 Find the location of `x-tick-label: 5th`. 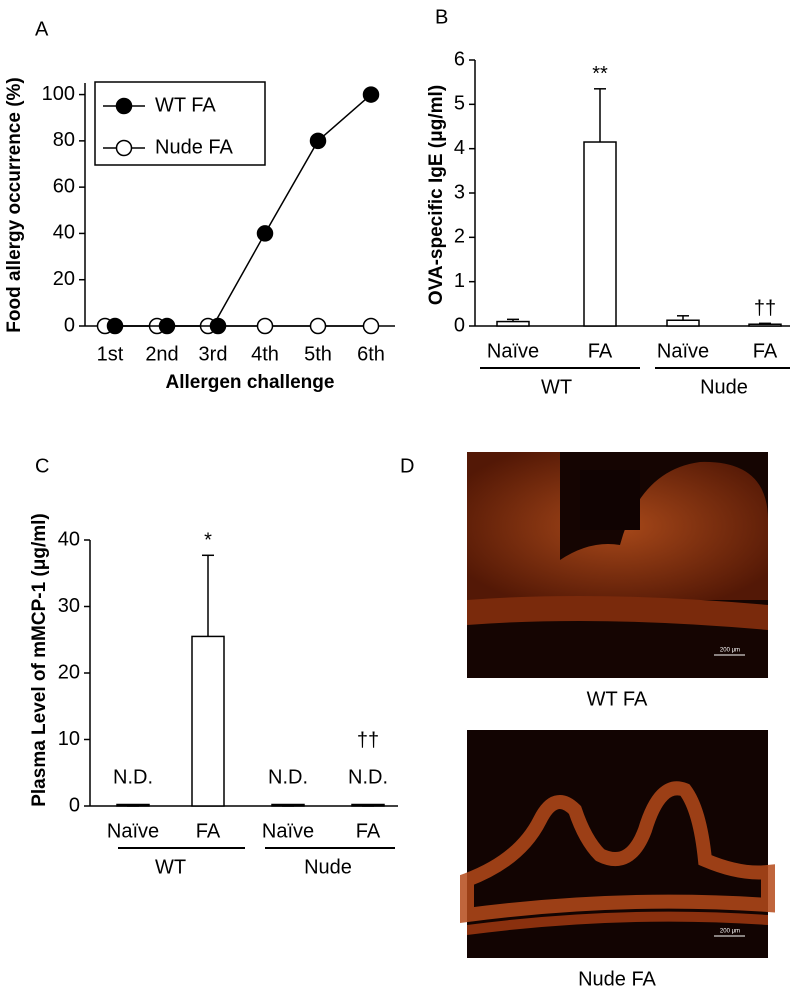

x-tick-label: 5th is located at coordinates (318, 354).